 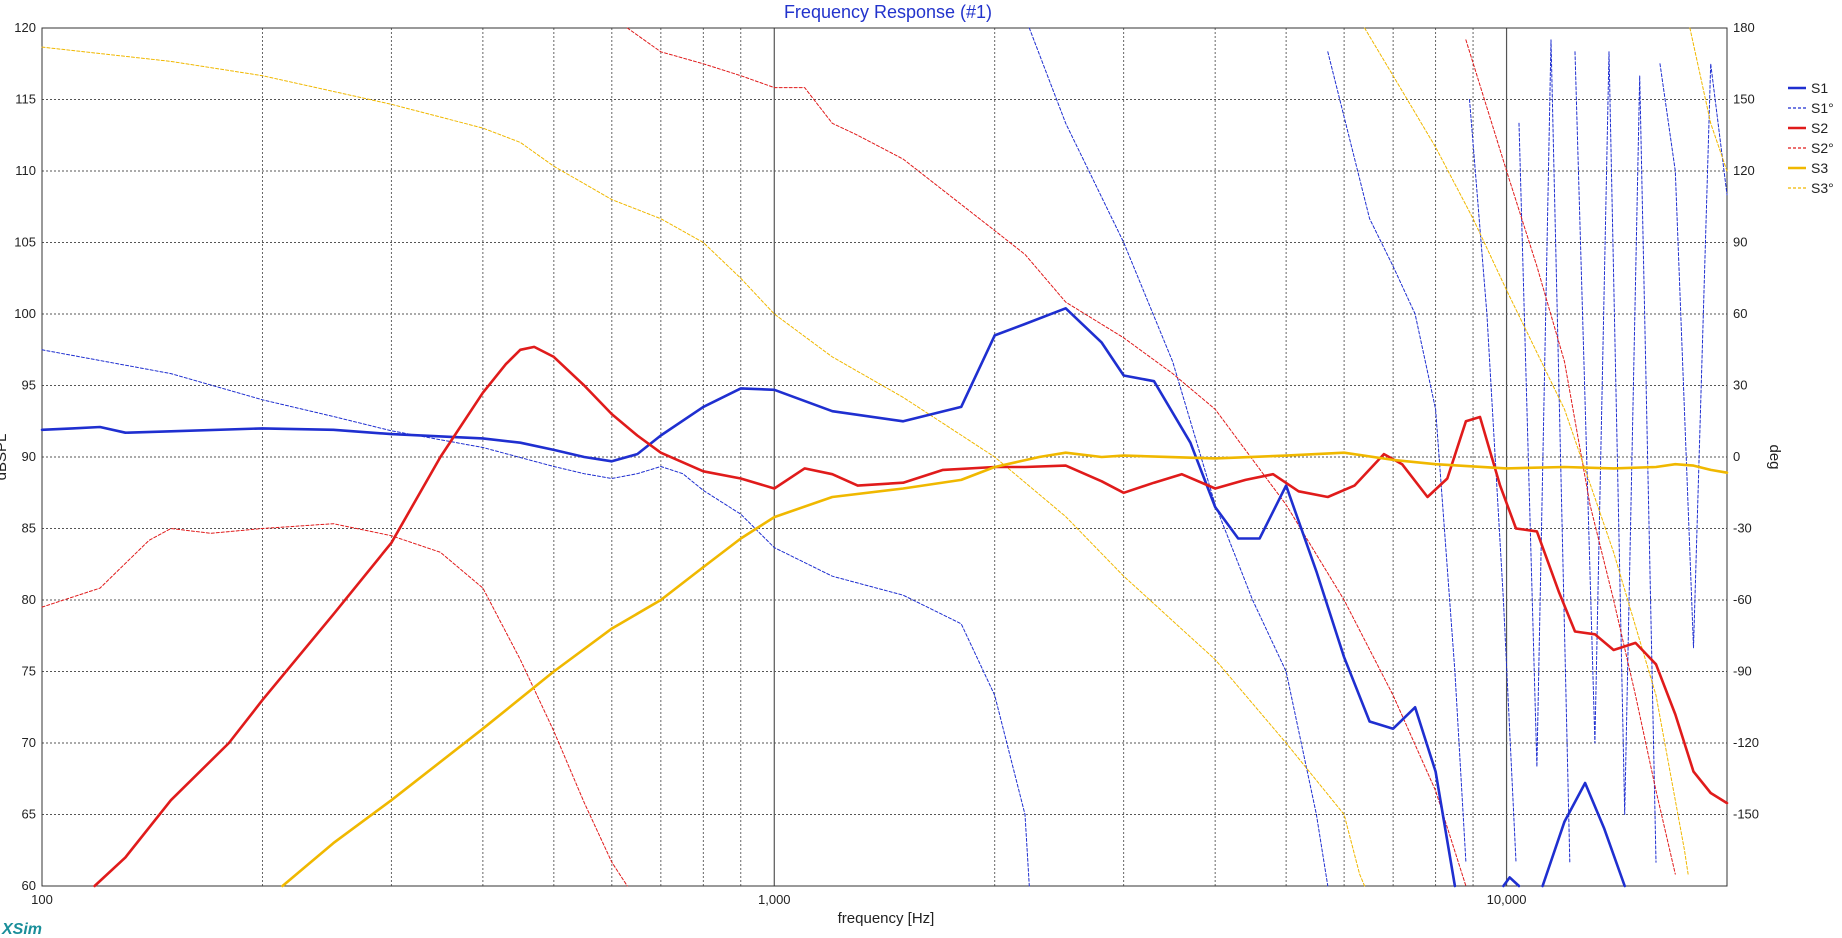 I want to click on y2-tick-label: 150, so click(x=1744, y=99).